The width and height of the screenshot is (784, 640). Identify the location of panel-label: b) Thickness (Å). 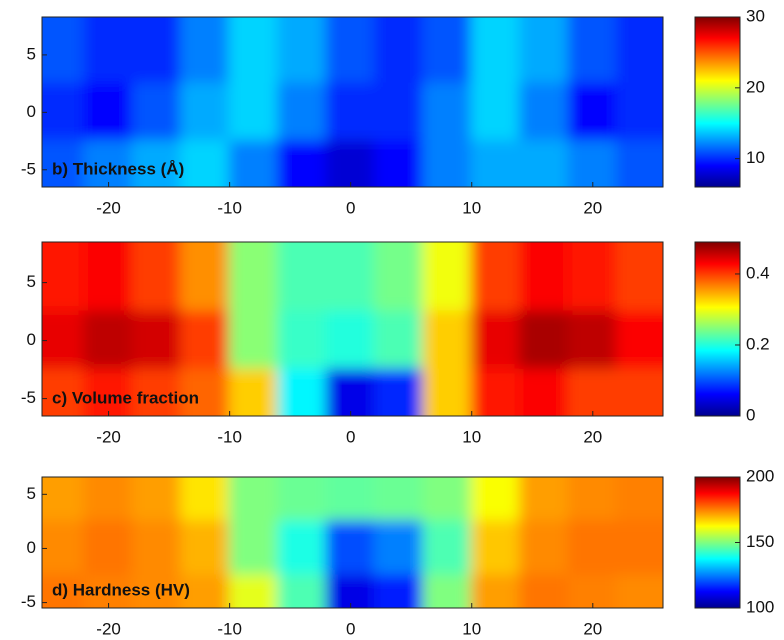
(118, 168).